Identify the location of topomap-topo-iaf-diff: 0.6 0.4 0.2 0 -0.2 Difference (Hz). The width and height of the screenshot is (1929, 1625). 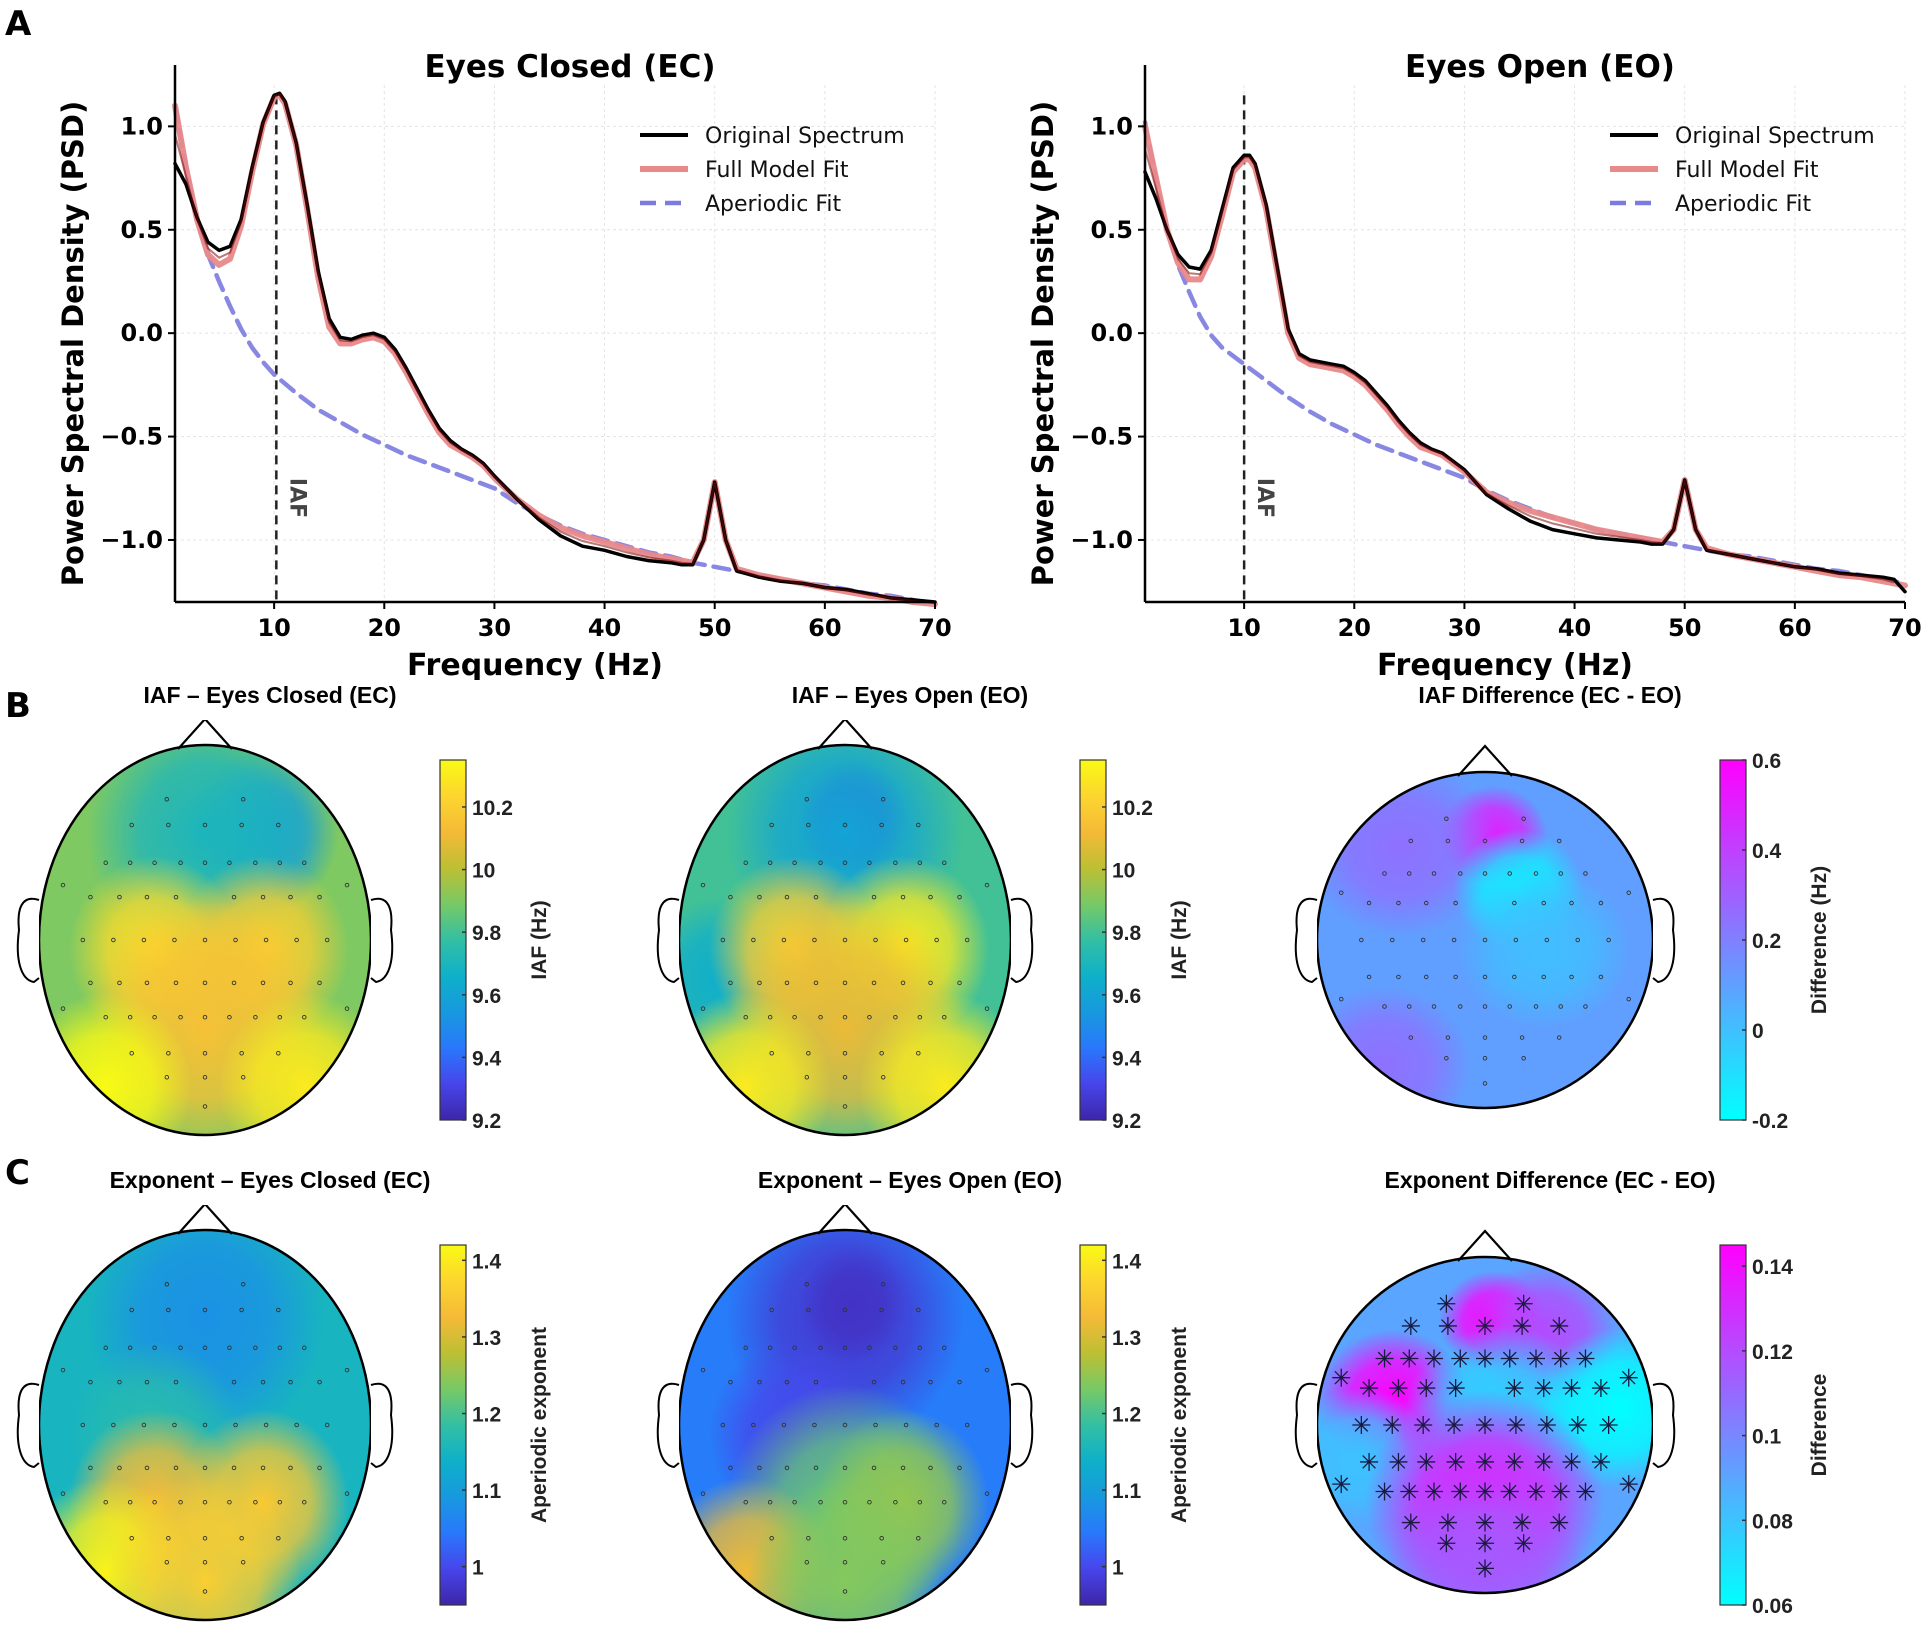
(1562, 938).